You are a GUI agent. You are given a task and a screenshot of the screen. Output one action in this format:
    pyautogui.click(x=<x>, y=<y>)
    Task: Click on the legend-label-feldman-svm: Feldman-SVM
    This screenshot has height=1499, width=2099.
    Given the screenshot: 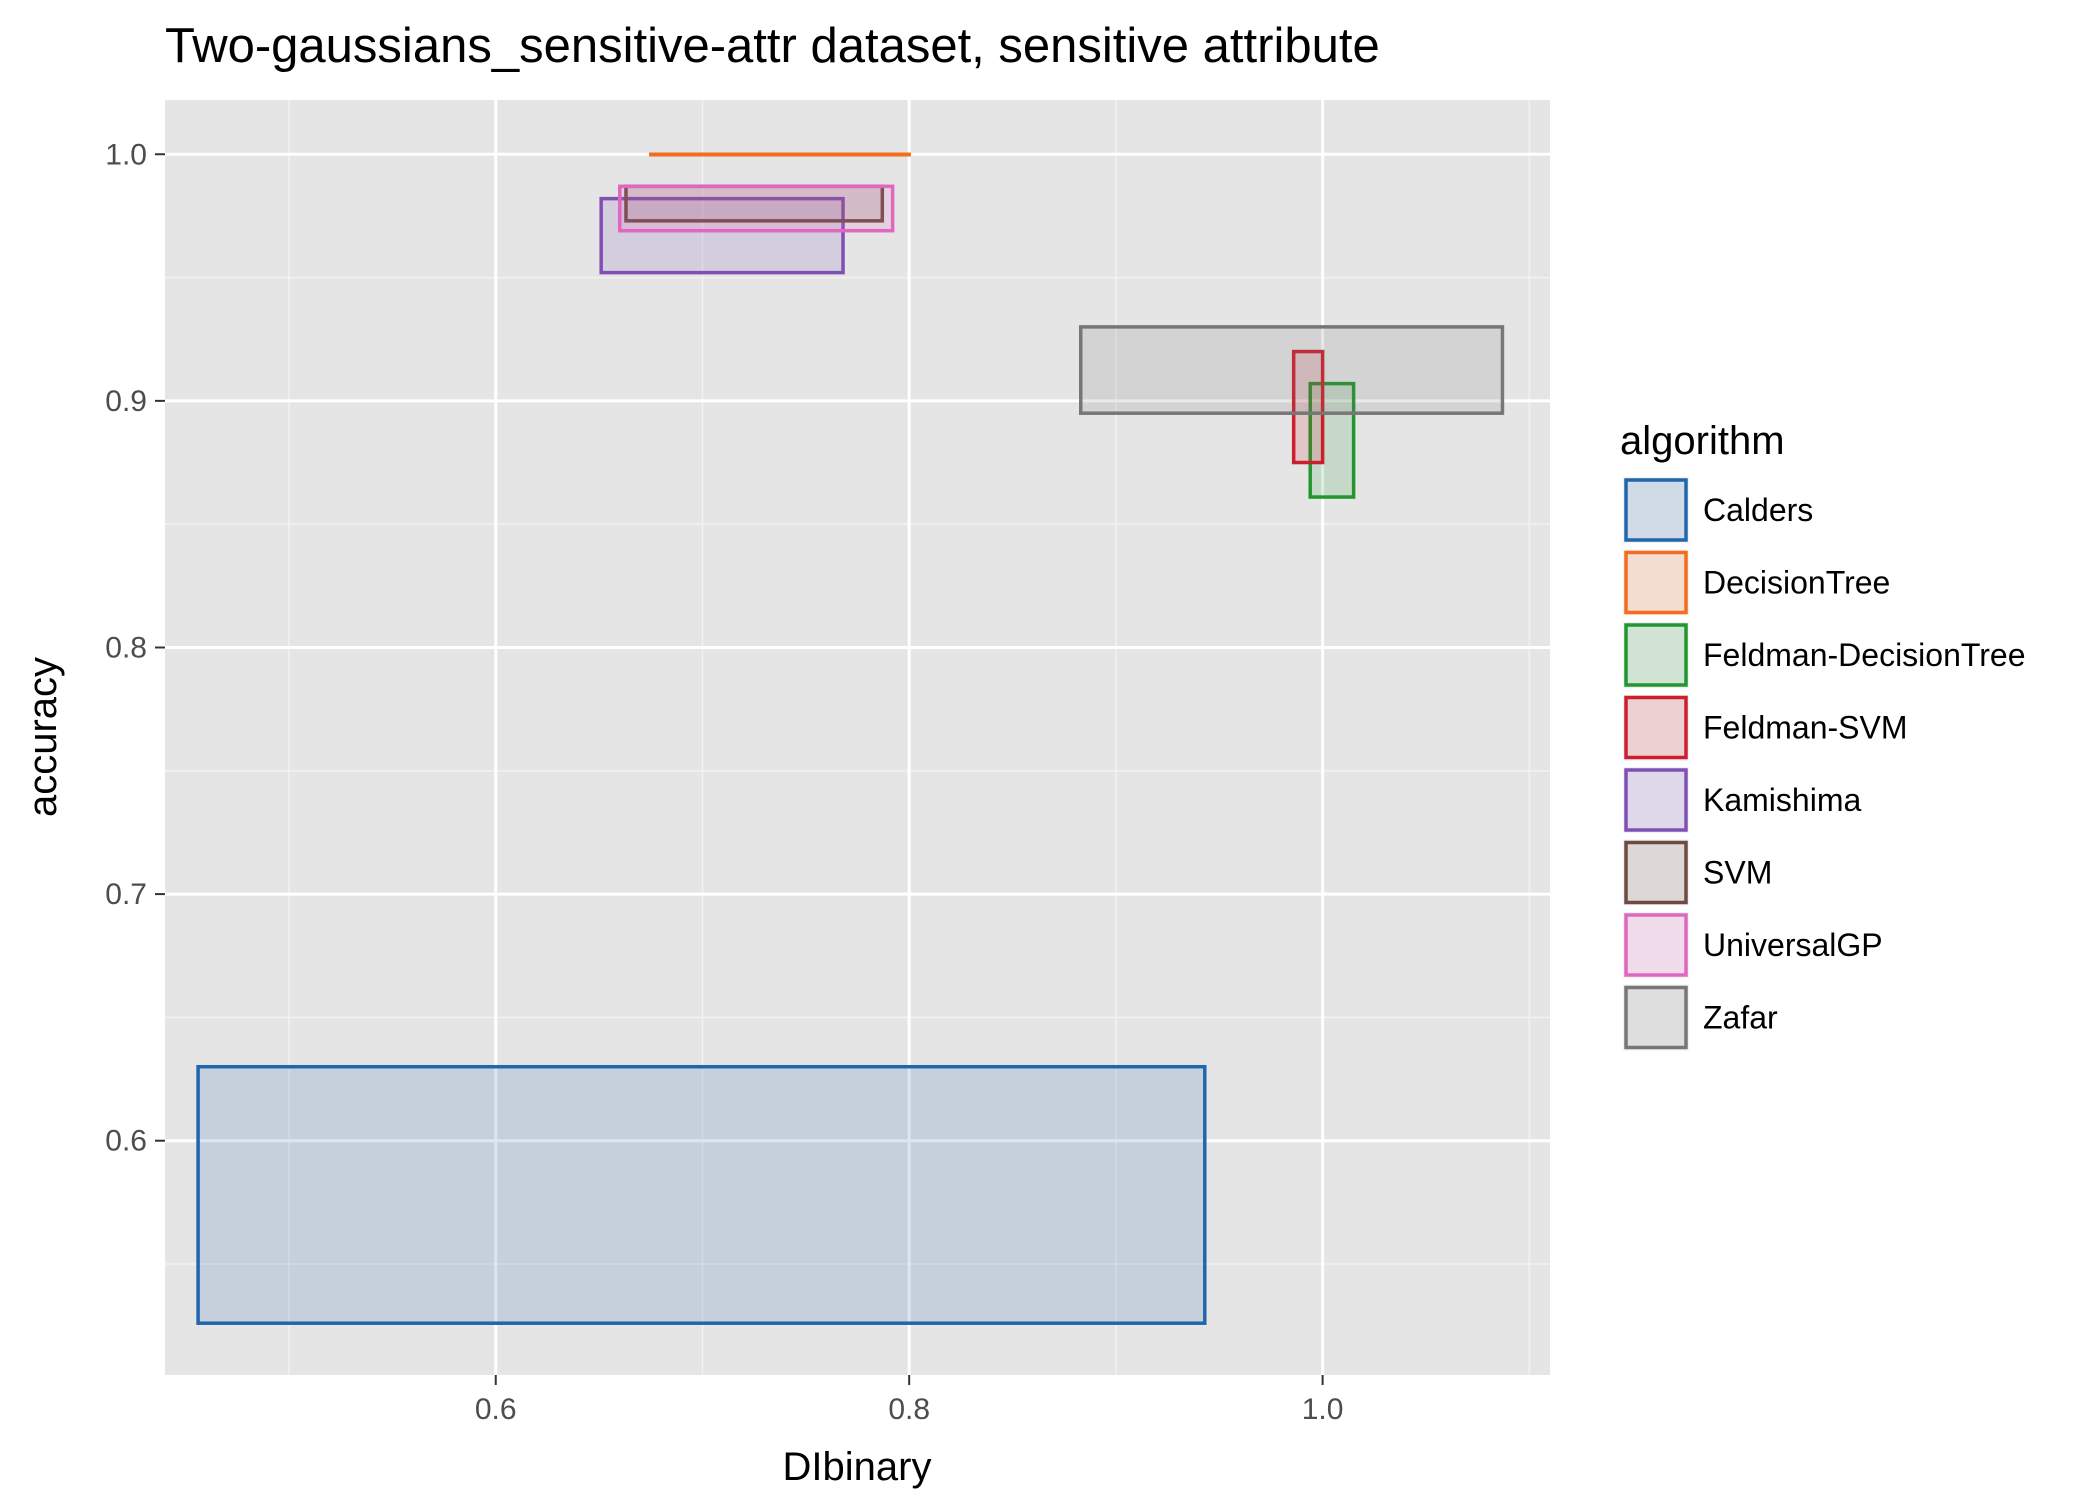 What is the action you would take?
    pyautogui.click(x=1805, y=728)
    